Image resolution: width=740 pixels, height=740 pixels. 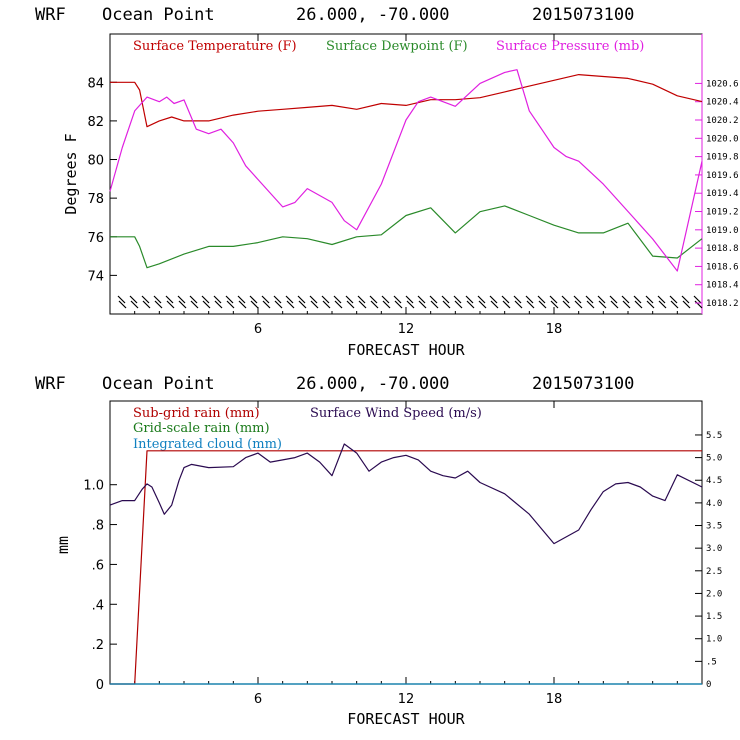 What do you see at coordinates (215, 46) in the screenshot?
I see `legend-surface-temperature: Surface Temperature (F)` at bounding box center [215, 46].